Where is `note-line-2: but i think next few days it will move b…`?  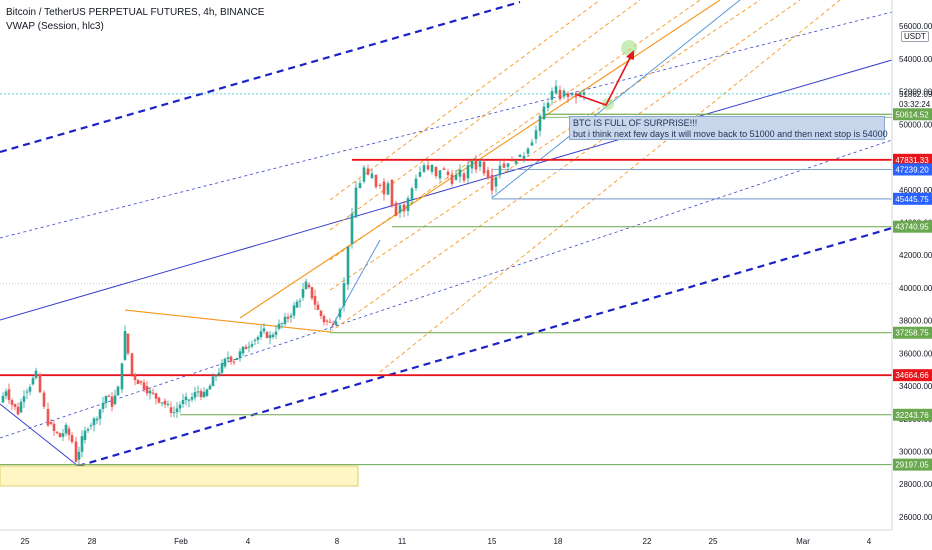 note-line-2: but i think next few days it will move b… is located at coordinates (730, 134).